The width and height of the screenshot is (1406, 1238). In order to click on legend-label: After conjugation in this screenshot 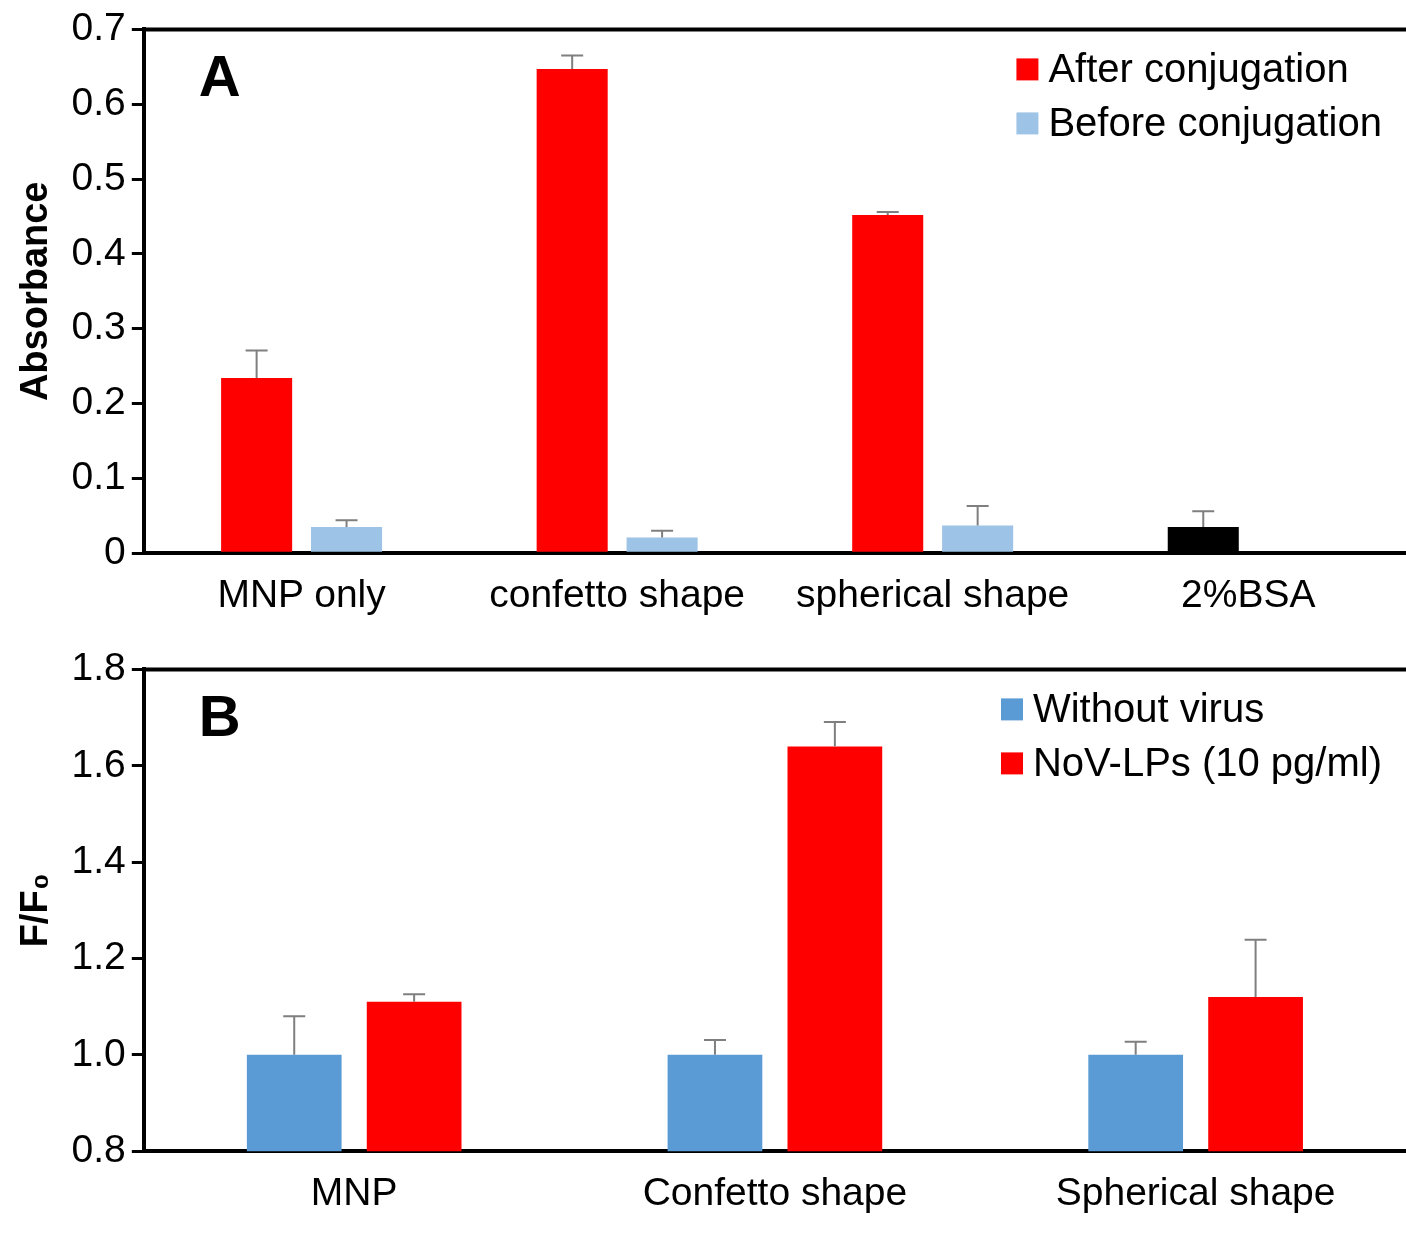, I will do `click(1198, 68)`.